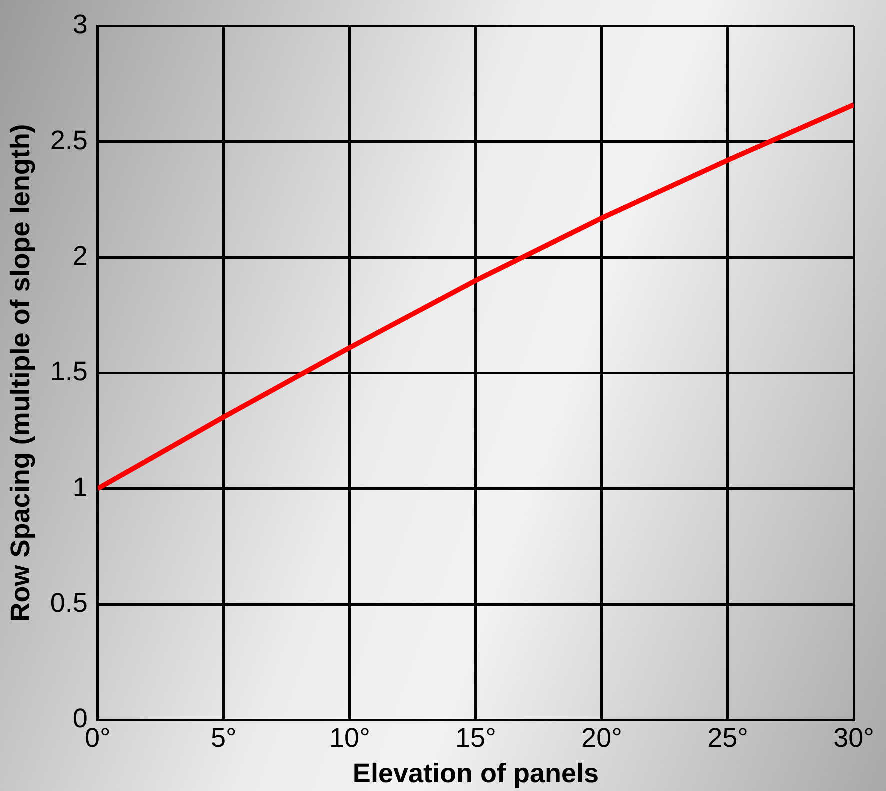 The height and width of the screenshot is (791, 886). I want to click on x-axis-title: Elevation of panels, so click(475, 773).